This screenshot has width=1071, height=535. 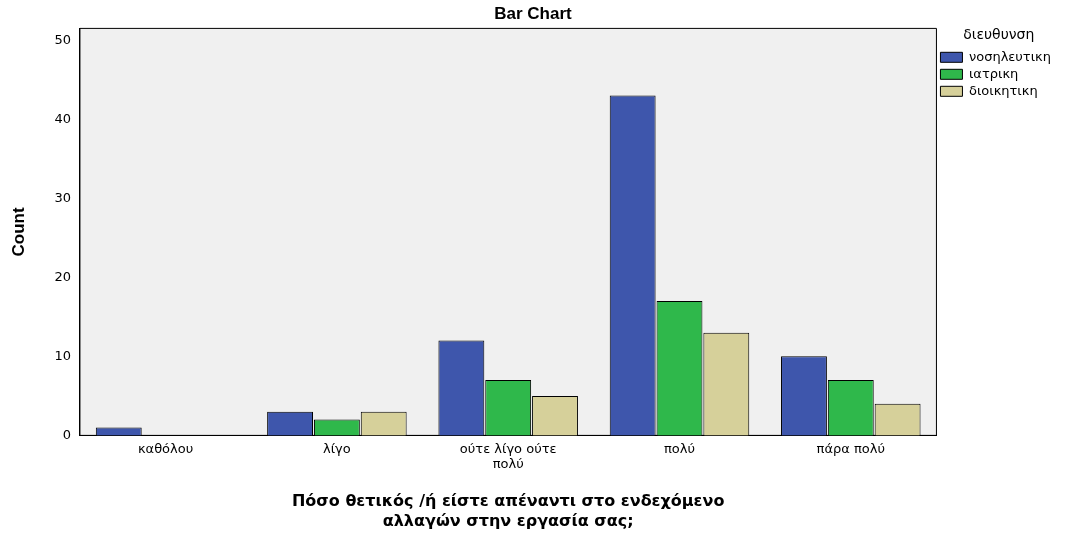 I want to click on y-tick-label: 40, so click(x=62, y=118).